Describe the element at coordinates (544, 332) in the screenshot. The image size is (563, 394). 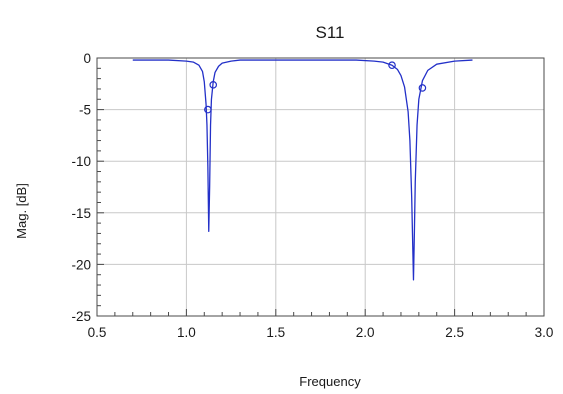
I see `x-tick-label: 3.0` at that location.